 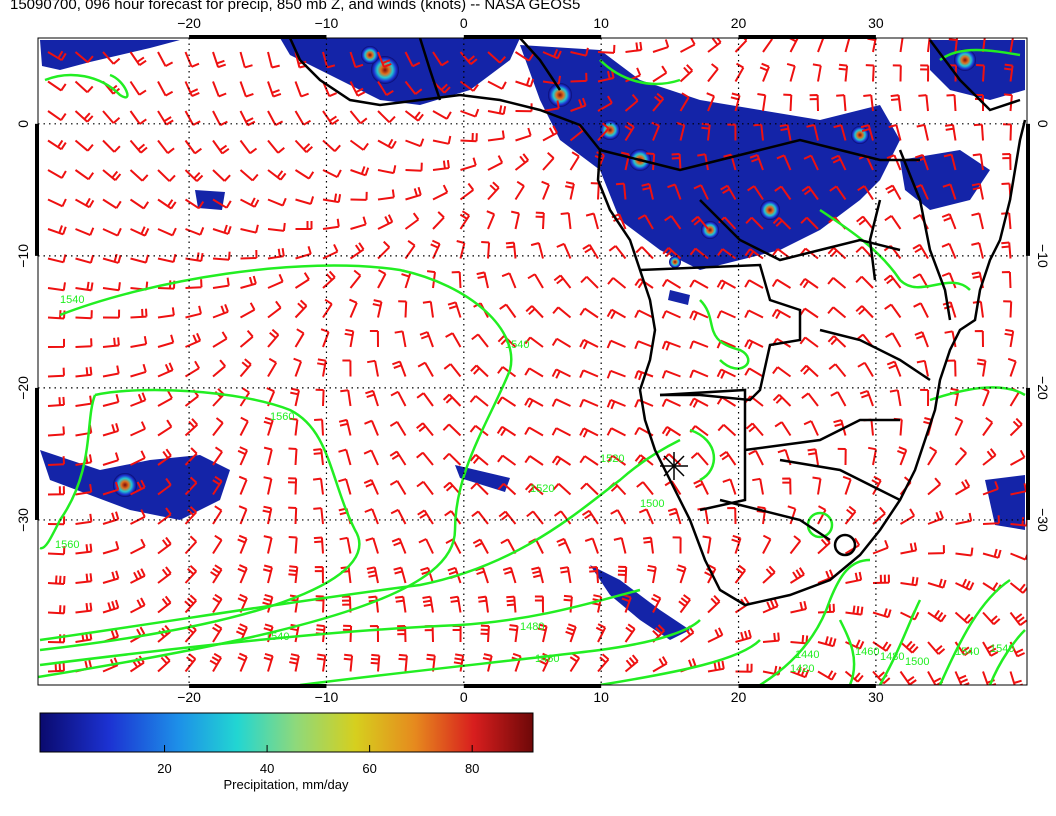 I want to click on frame-bar, so click(x=1028, y=453).